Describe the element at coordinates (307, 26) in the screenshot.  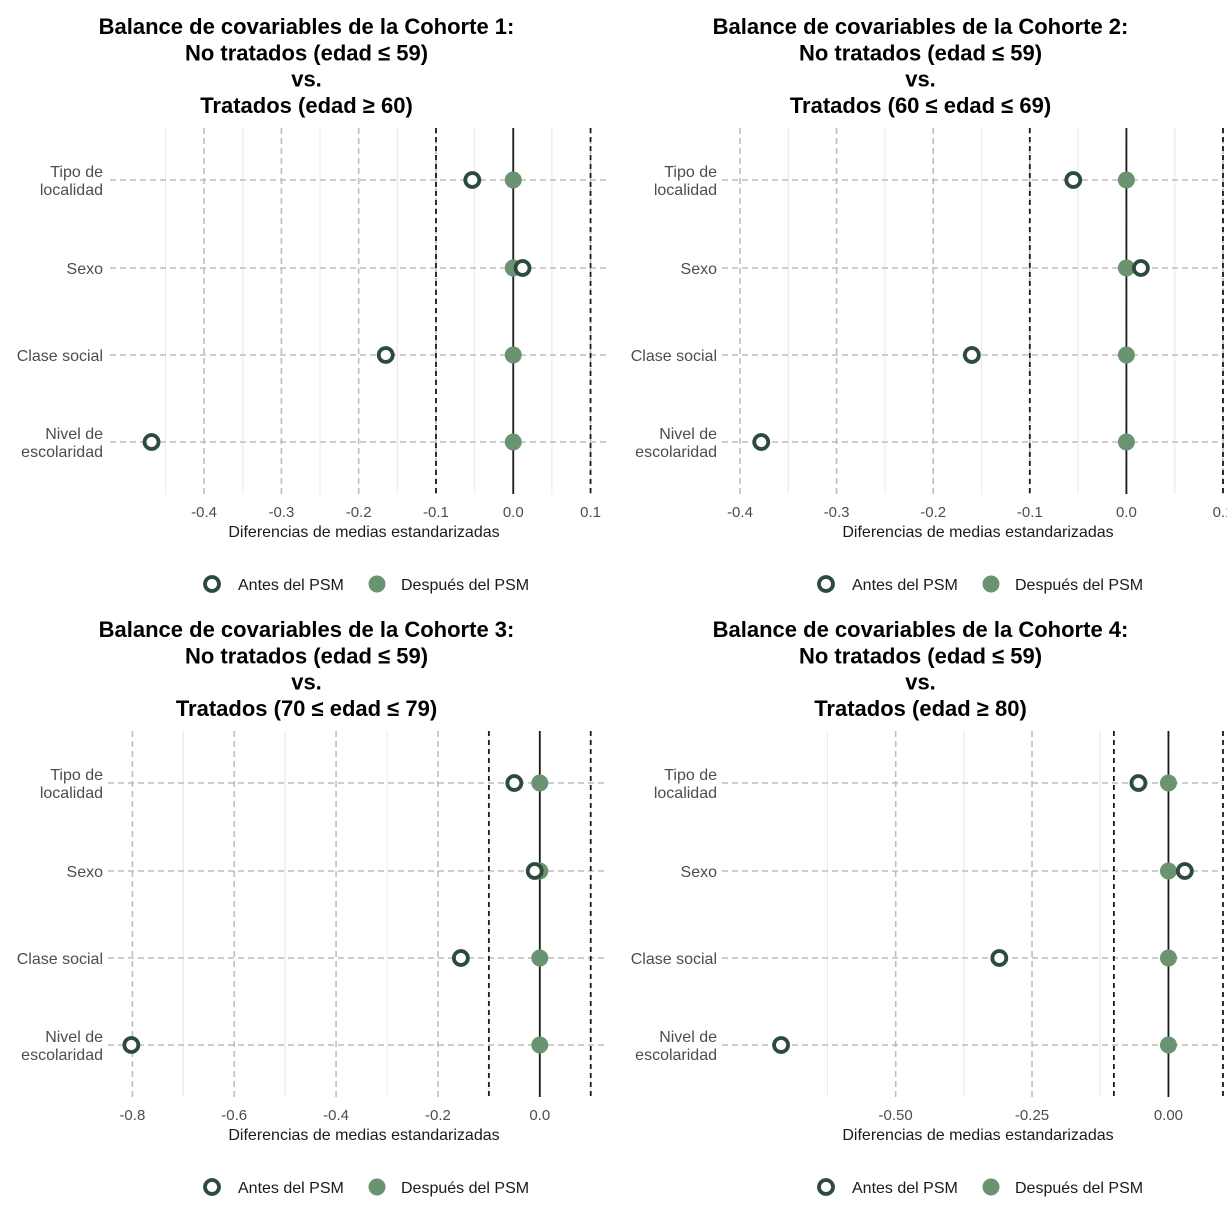
I see `chart-title-line: Balance de covariables de la Cohorte 1:` at that location.